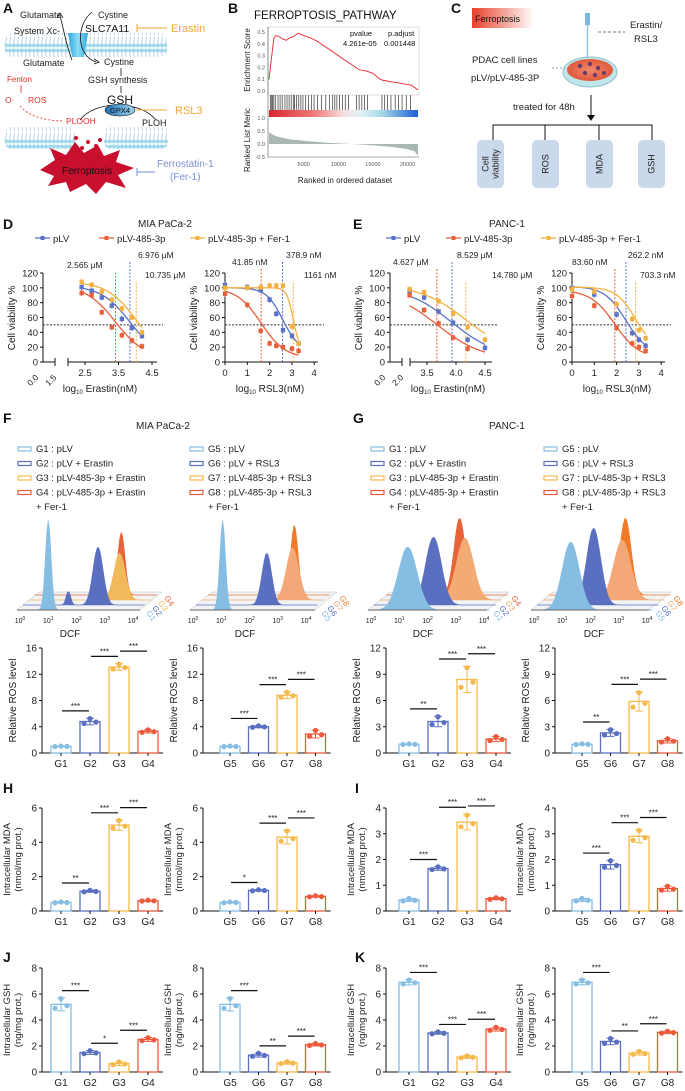 Image resolution: width=685 pixels, height=1091 pixels. What do you see at coordinates (448, 390) in the screenshot?
I see `x-axis-label: log10 Erastin(nM)` at bounding box center [448, 390].